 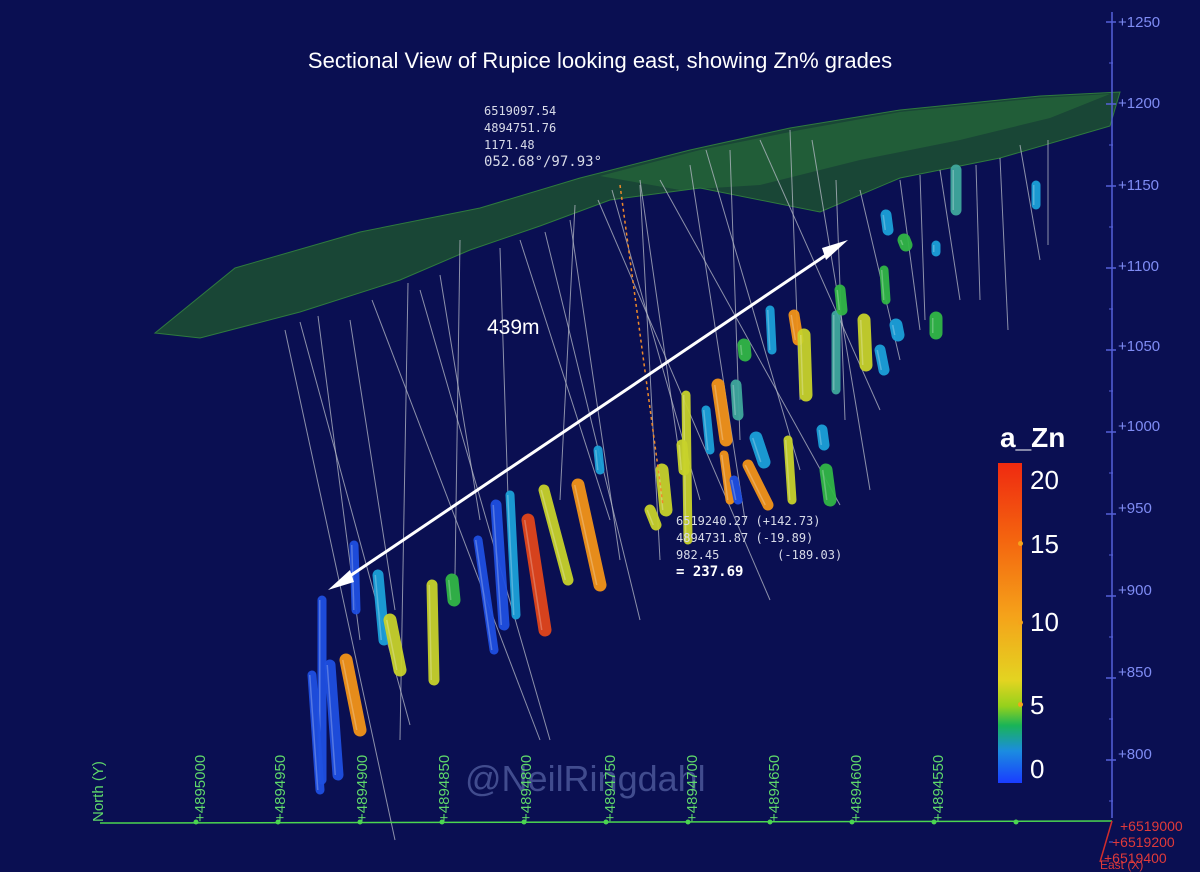 What do you see at coordinates (641, 345) in the screenshot?
I see `measurement-line` at bounding box center [641, 345].